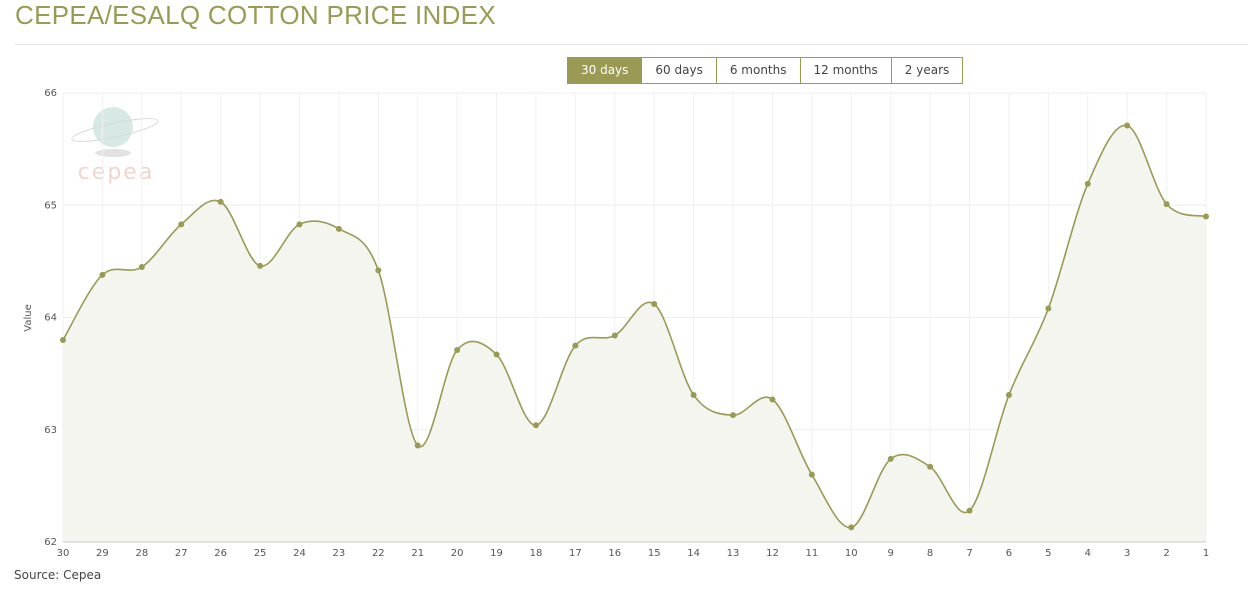 Image resolution: width=1250 pixels, height=596 pixels. What do you see at coordinates (115, 146) in the screenshot?
I see `logo: cepea` at bounding box center [115, 146].